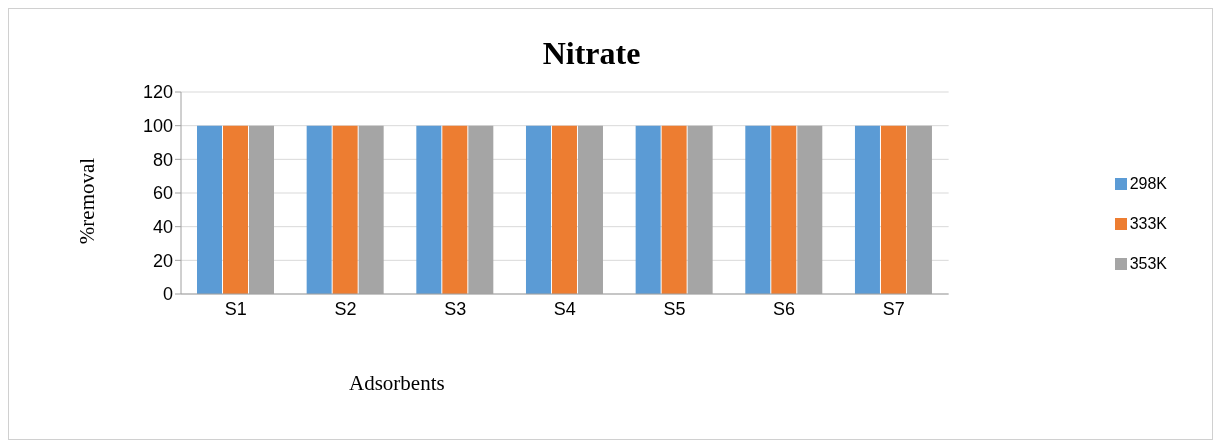 The height and width of the screenshot is (442, 1221). Describe the element at coordinates (162, 193) in the screenshot. I see `y-tick-label: 60` at that location.